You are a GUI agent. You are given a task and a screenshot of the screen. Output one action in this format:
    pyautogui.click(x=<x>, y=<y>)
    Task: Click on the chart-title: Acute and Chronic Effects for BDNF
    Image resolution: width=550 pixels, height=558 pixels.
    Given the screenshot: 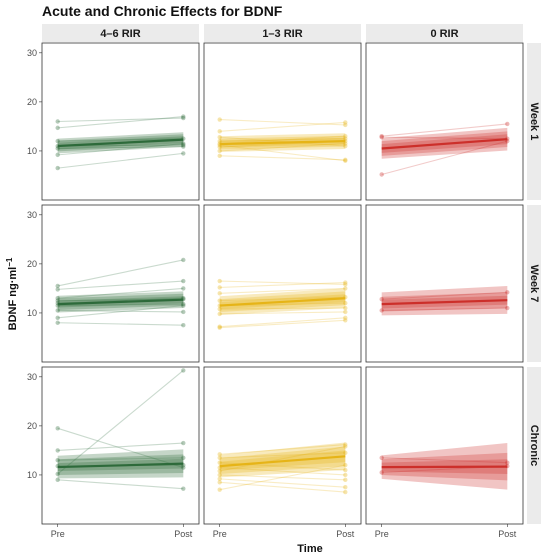 What is the action you would take?
    pyautogui.click(x=162, y=11)
    